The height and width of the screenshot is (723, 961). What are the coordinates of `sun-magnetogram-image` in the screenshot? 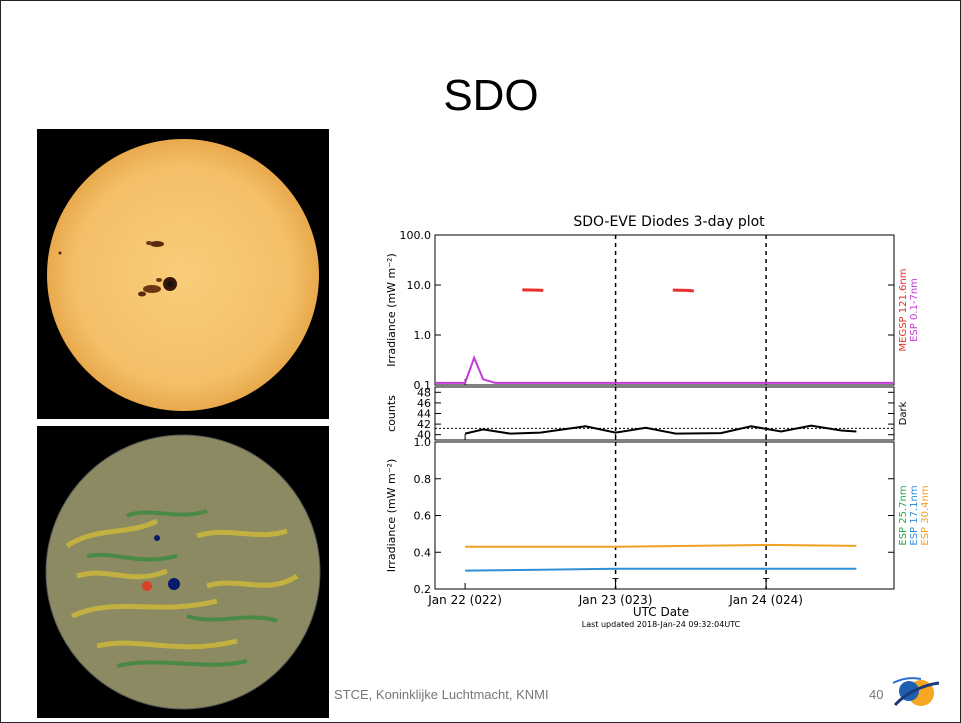 It's located at (183, 572).